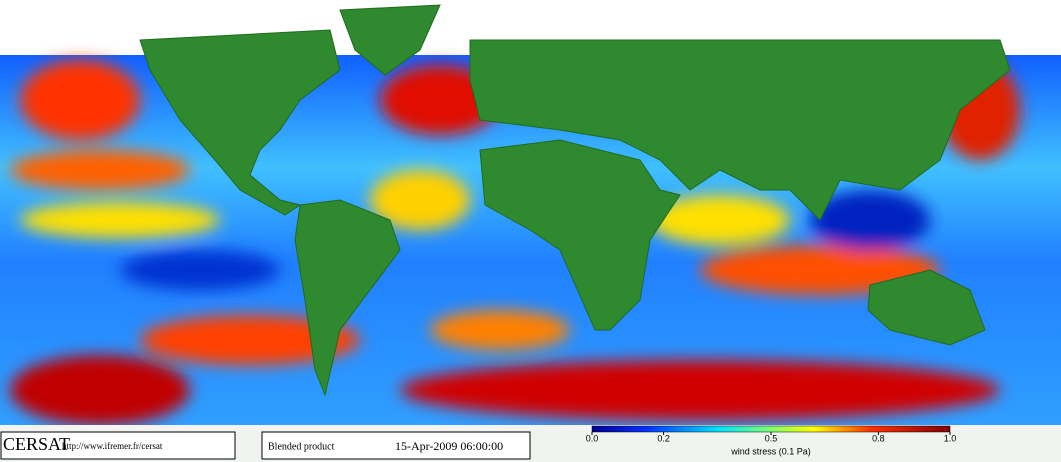 This screenshot has height=462, width=1061. What do you see at coordinates (878, 438) in the screenshot?
I see `colorbar-tick-label: 0.8` at bounding box center [878, 438].